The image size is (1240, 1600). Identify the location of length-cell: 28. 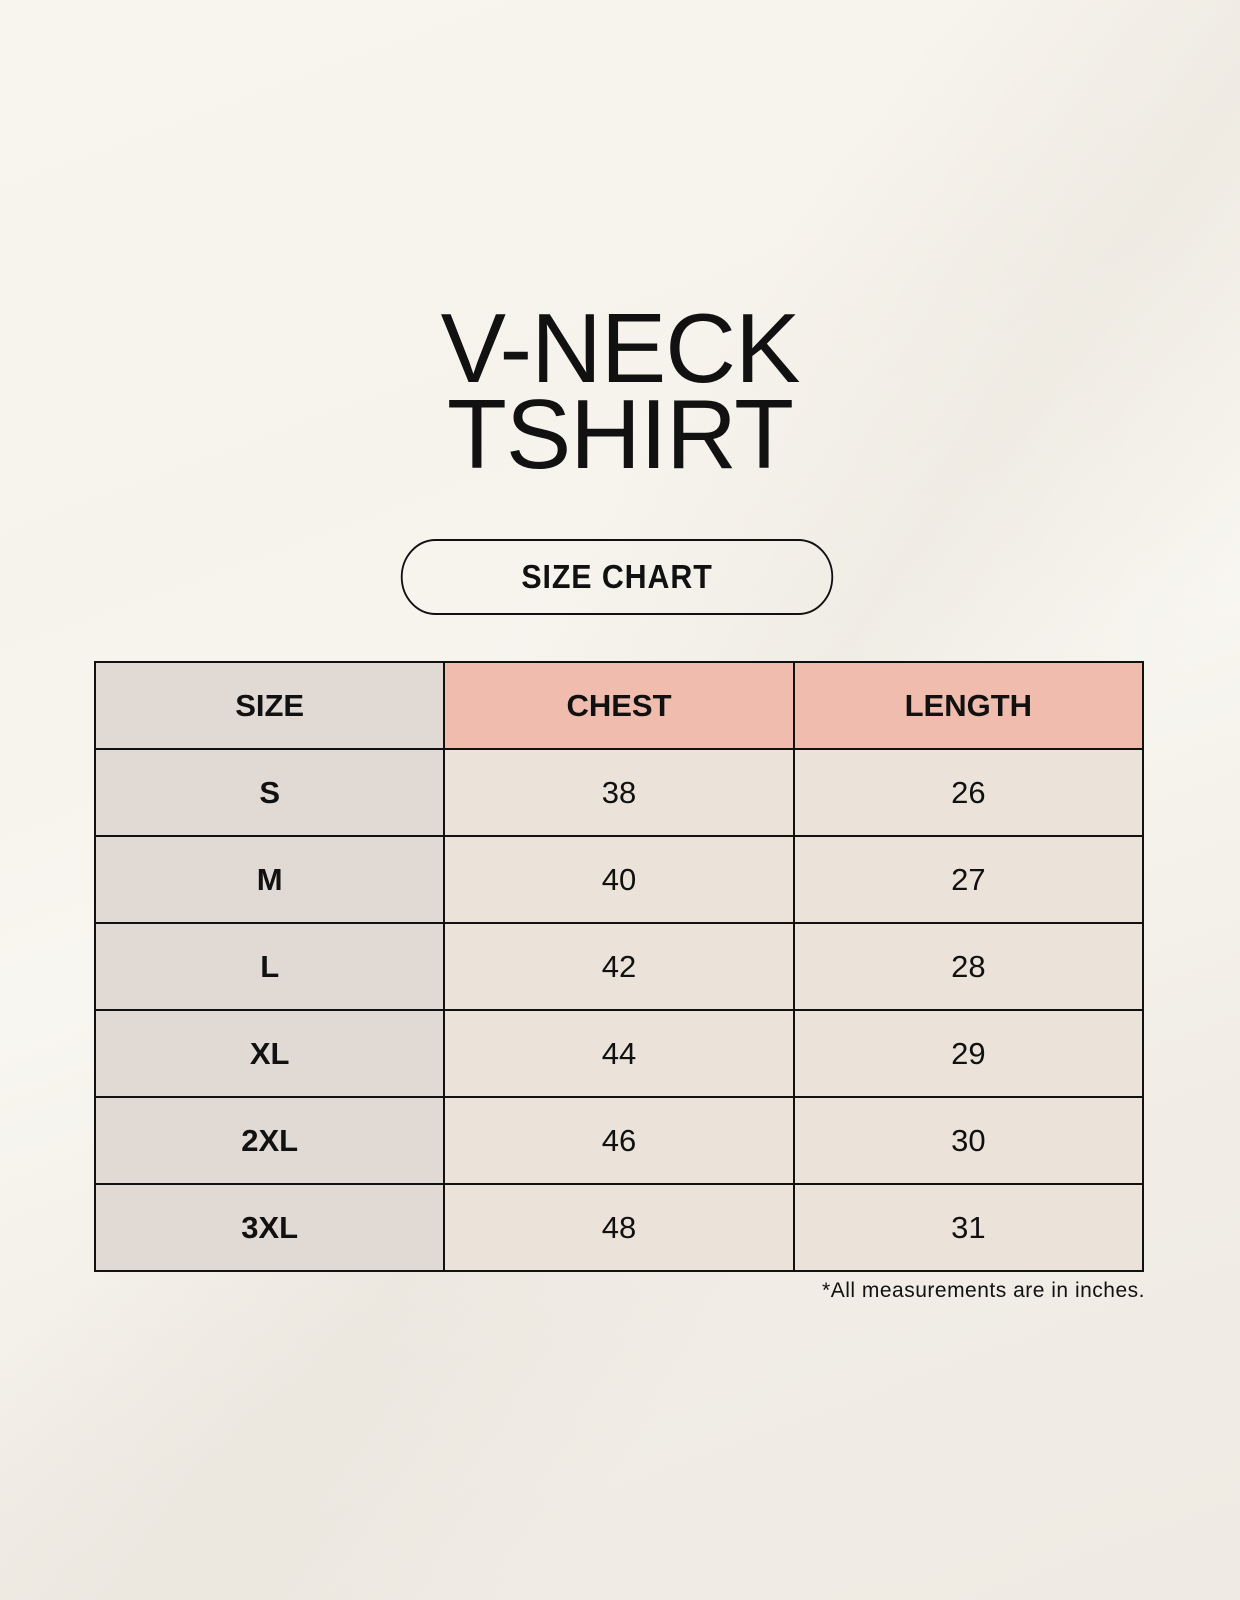
(968, 966).